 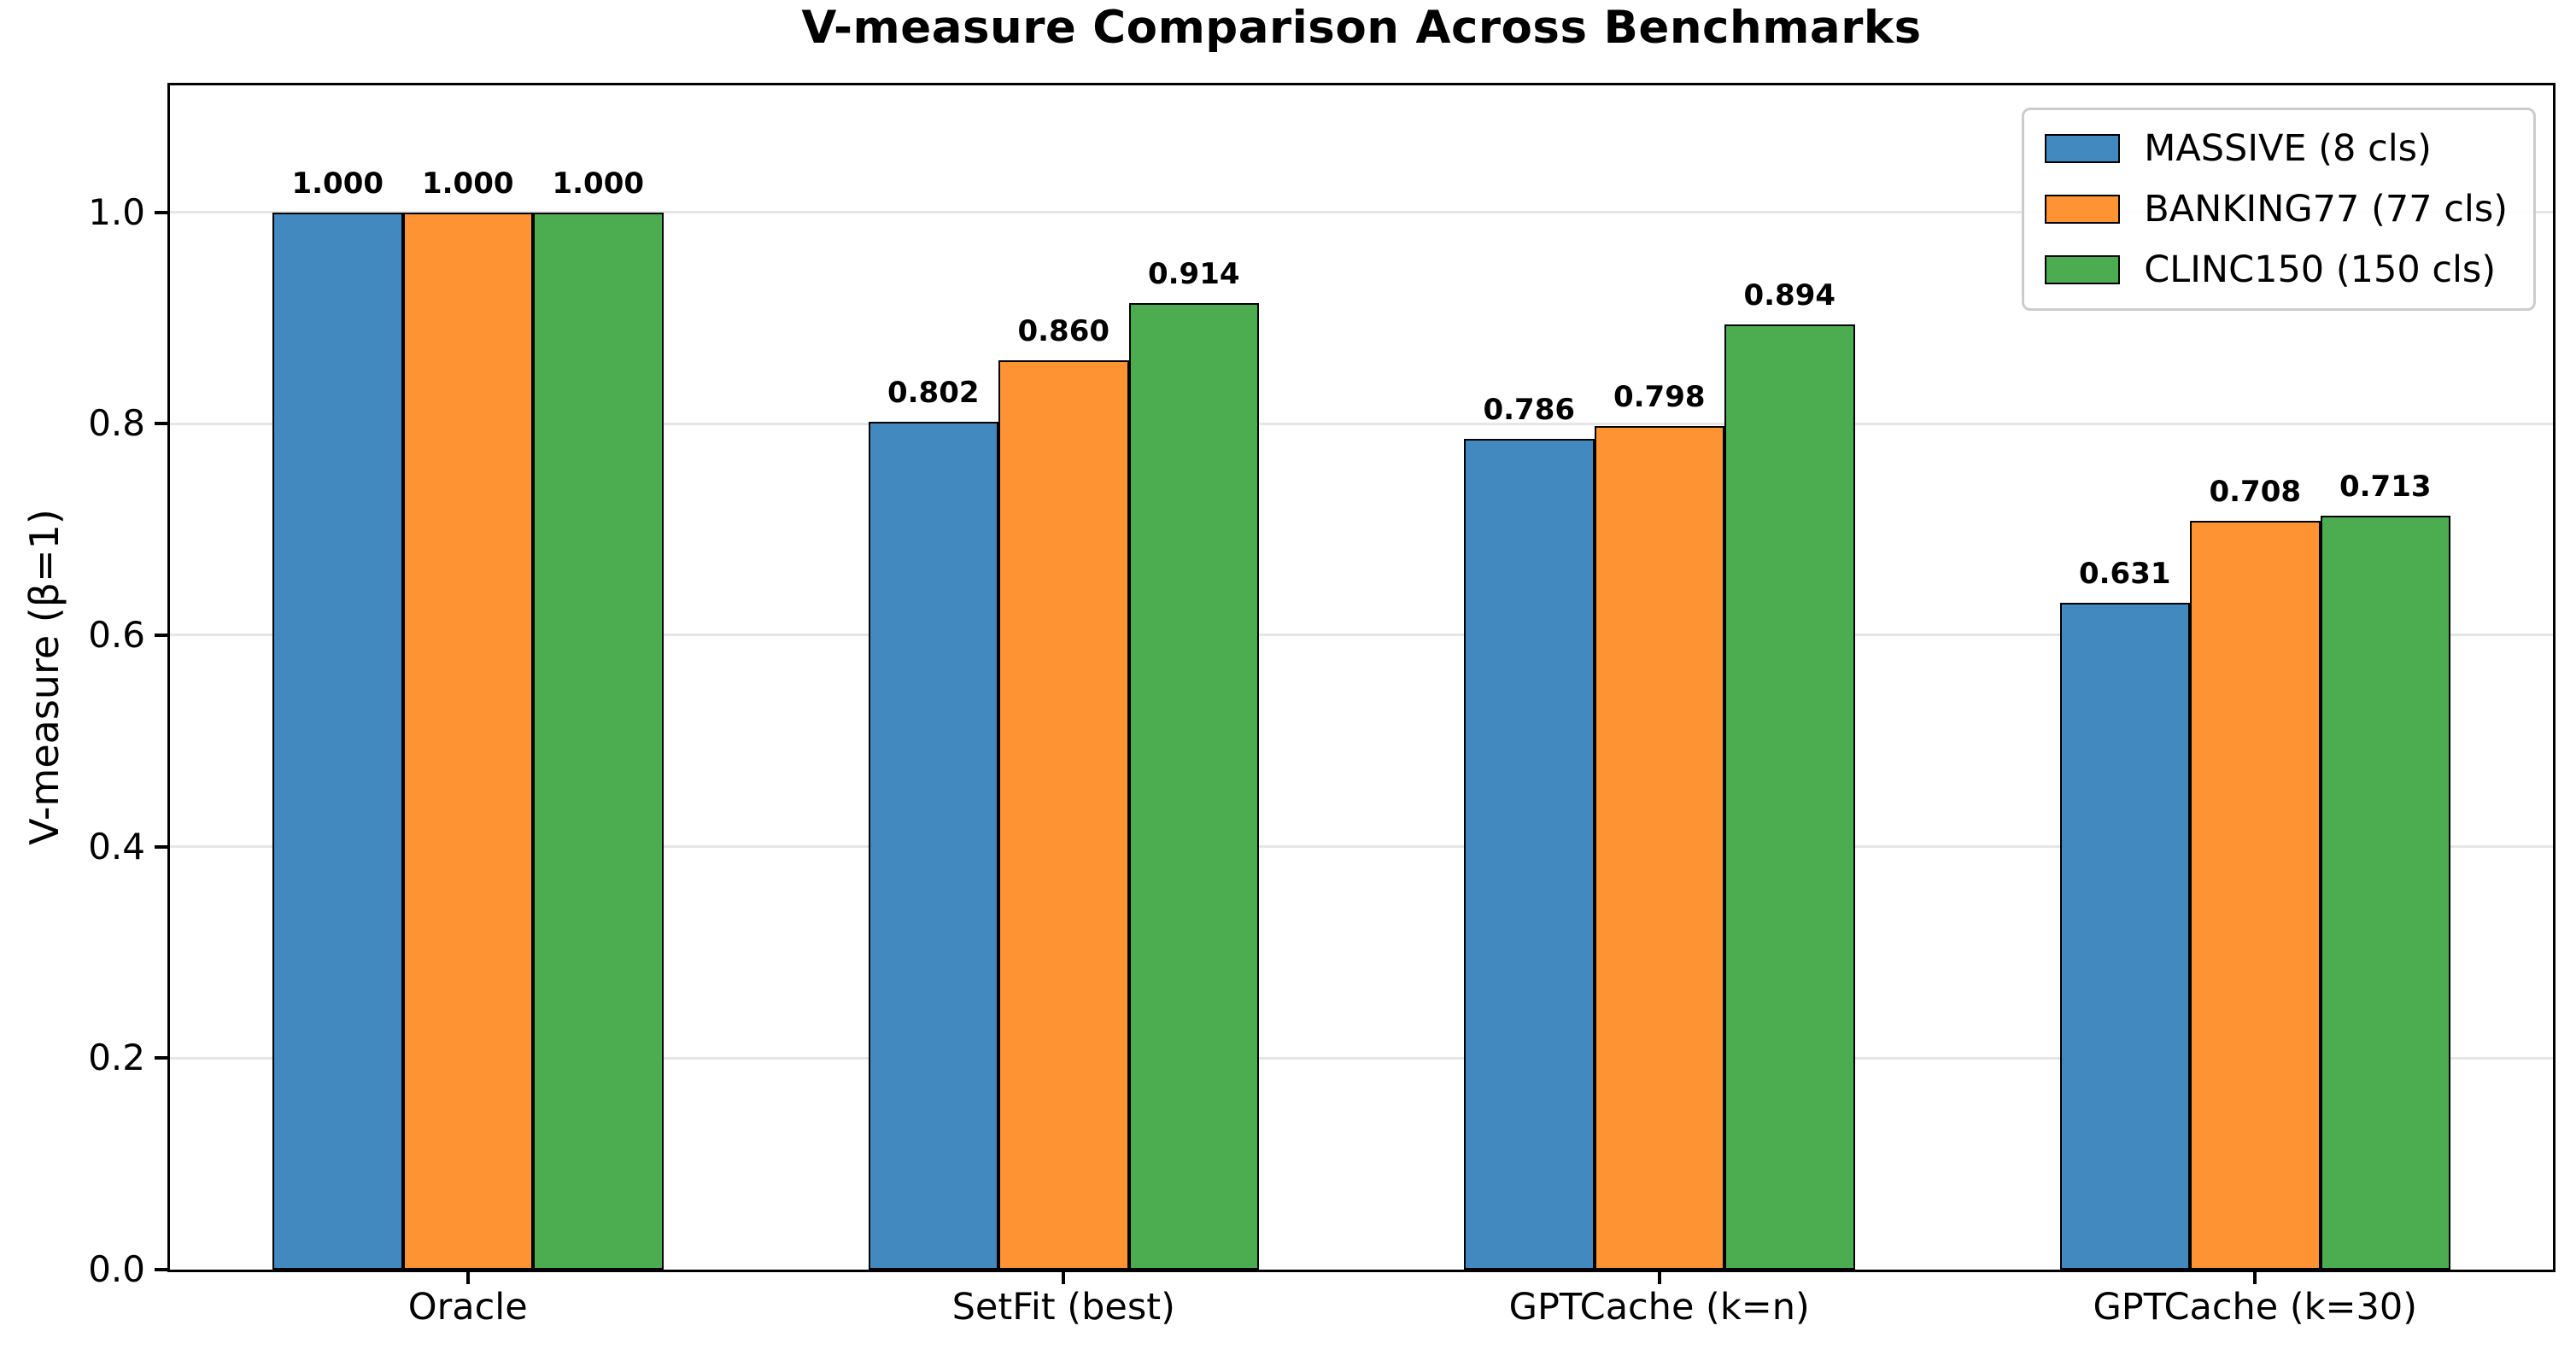 I want to click on y-tick-label: 0.0, so click(x=116, y=1269).